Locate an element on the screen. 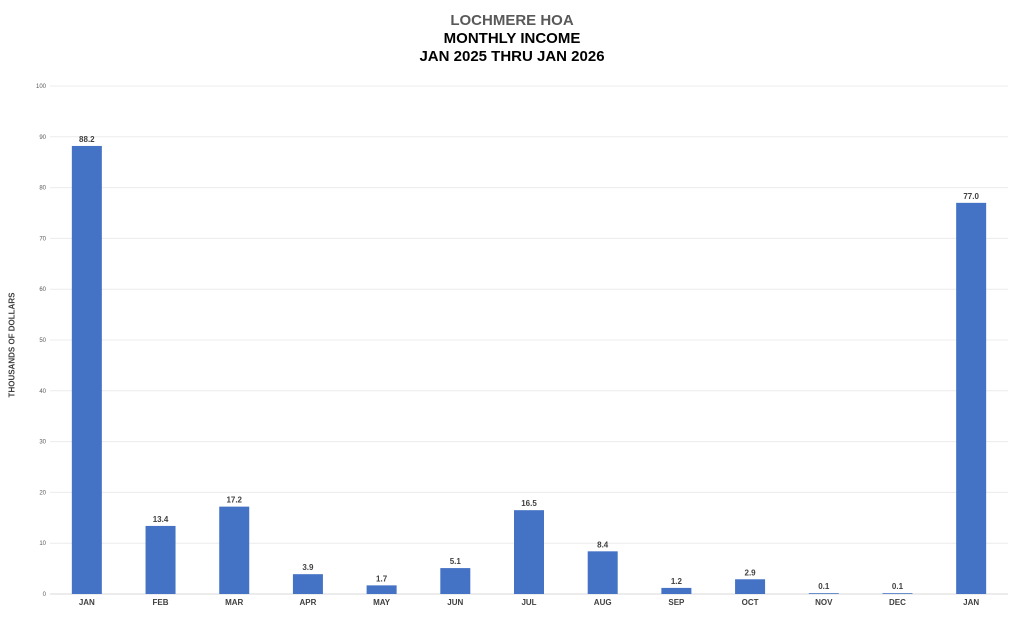 Image resolution: width=1024 pixels, height=619 pixels. y-tick-label: 30 is located at coordinates (42, 443).